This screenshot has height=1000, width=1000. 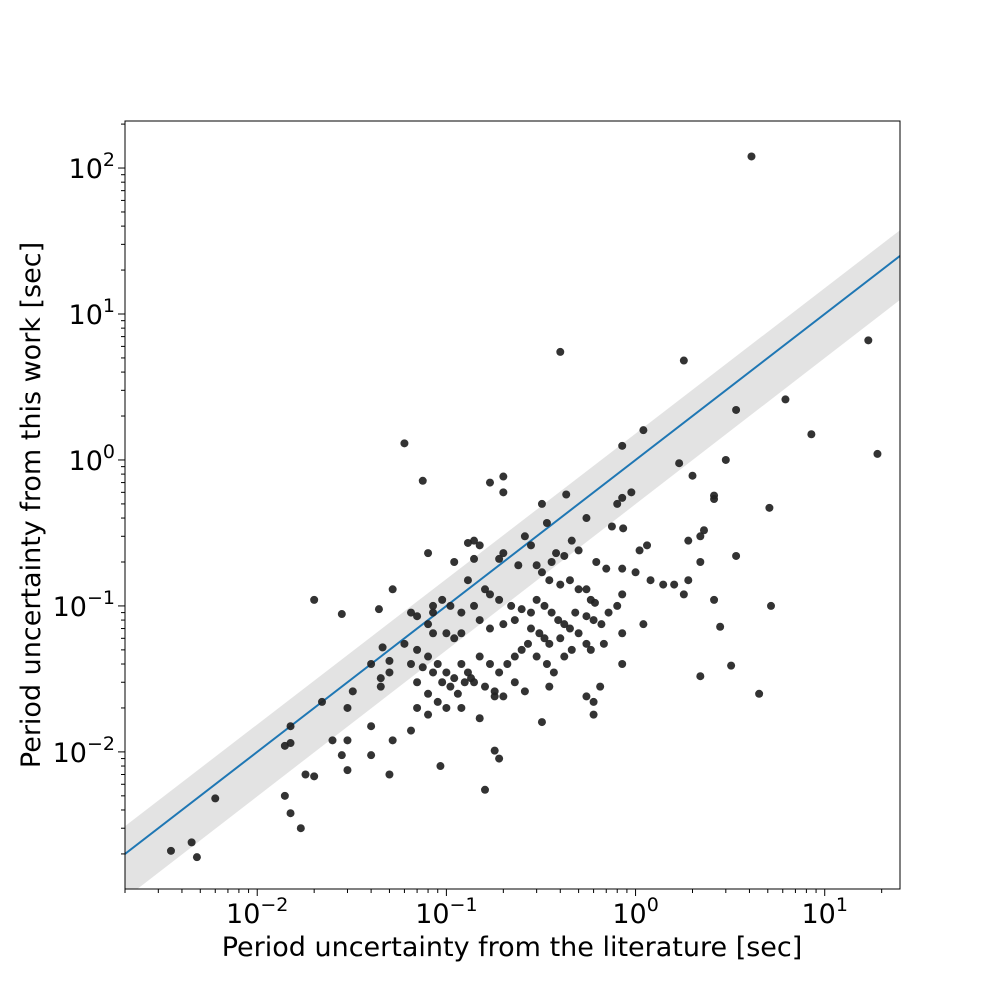 What do you see at coordinates (92, 459) in the screenshot?
I see `y-tick-label: 100` at bounding box center [92, 459].